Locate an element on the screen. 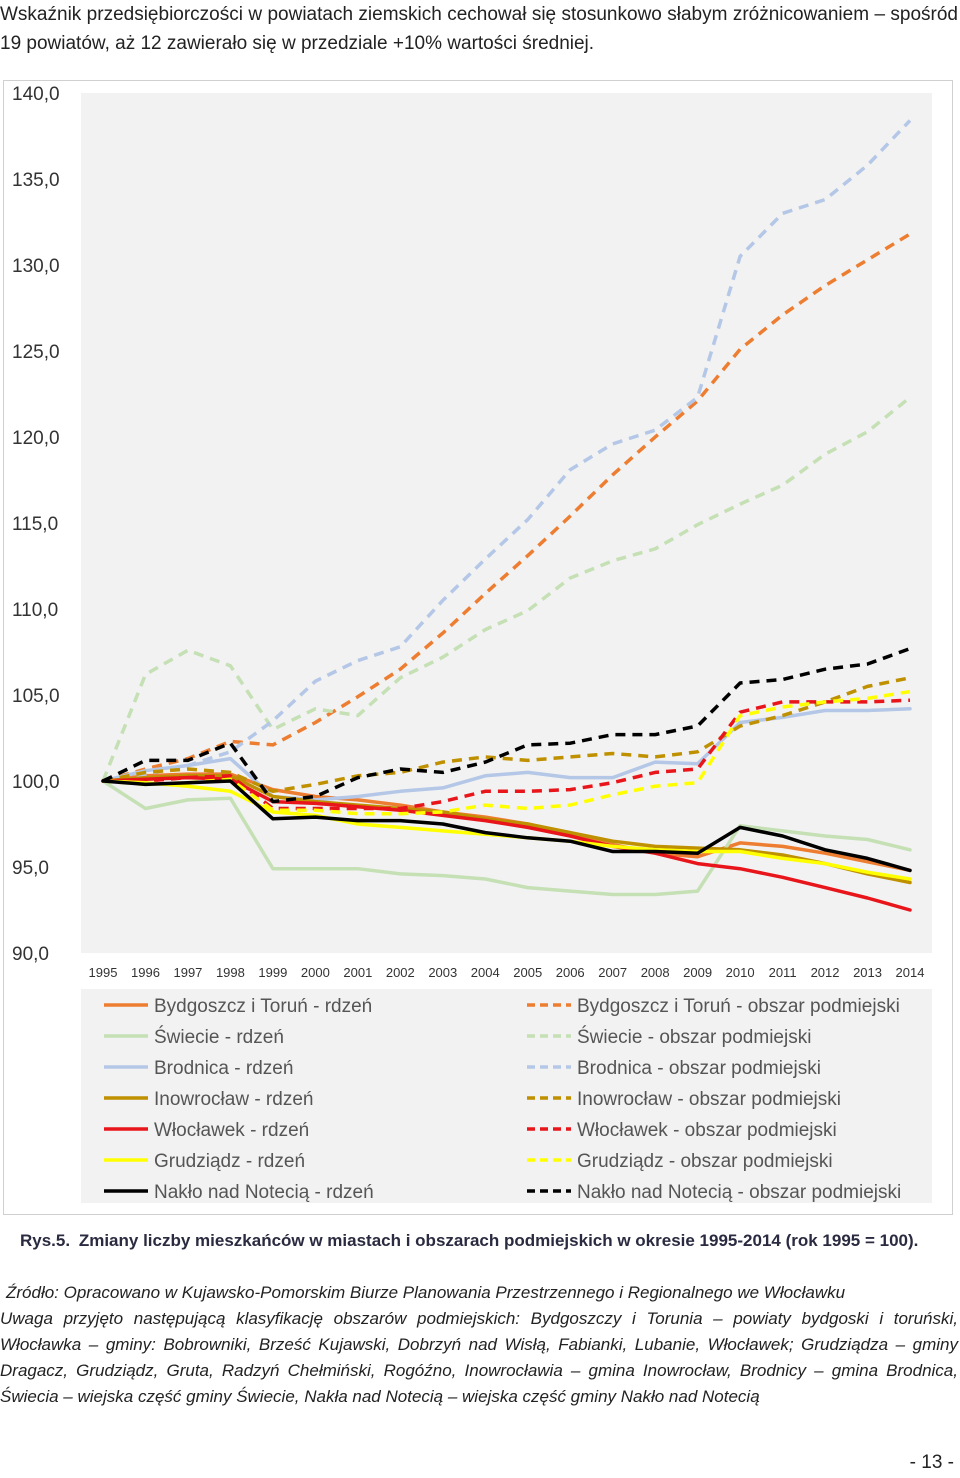 The width and height of the screenshot is (960, 1478). legend is located at coordinates (506, 1096).